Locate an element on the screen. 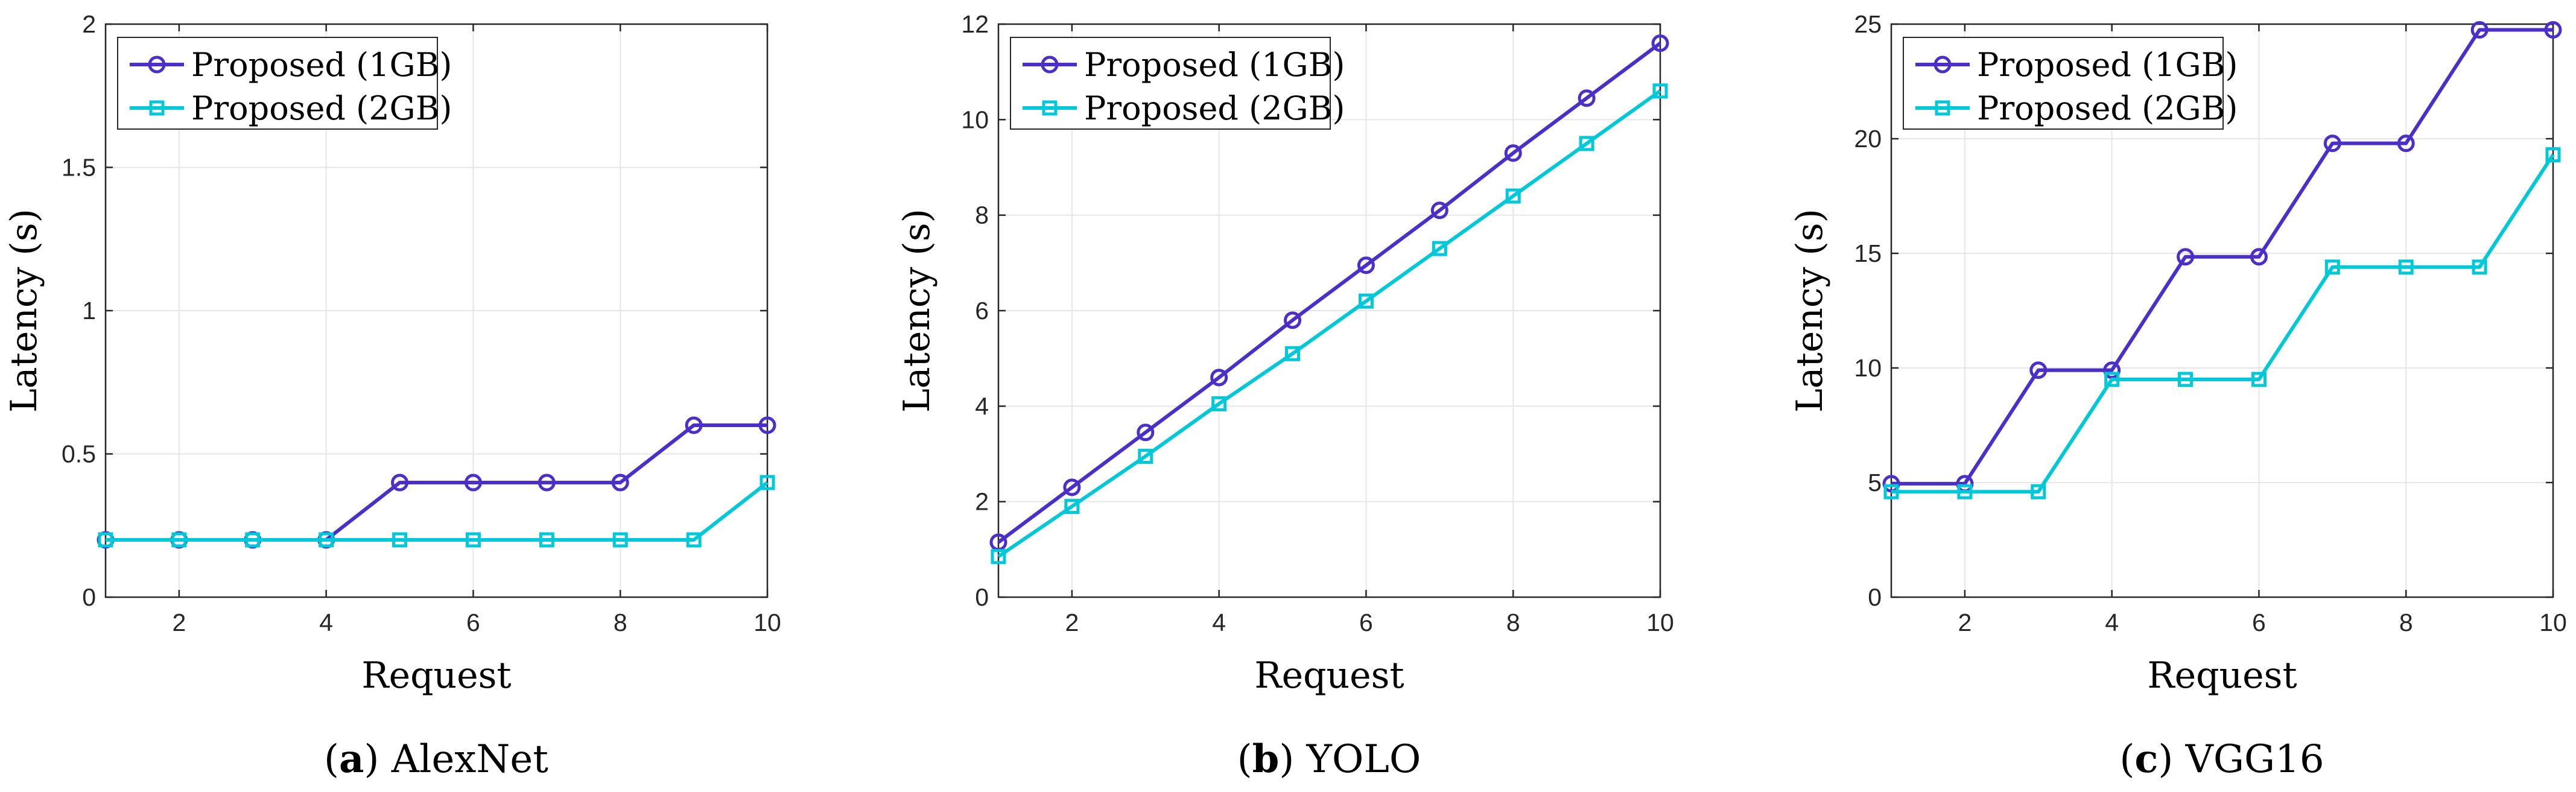 The height and width of the screenshot is (792, 2576). y-tick-label: 5 is located at coordinates (1875, 483).